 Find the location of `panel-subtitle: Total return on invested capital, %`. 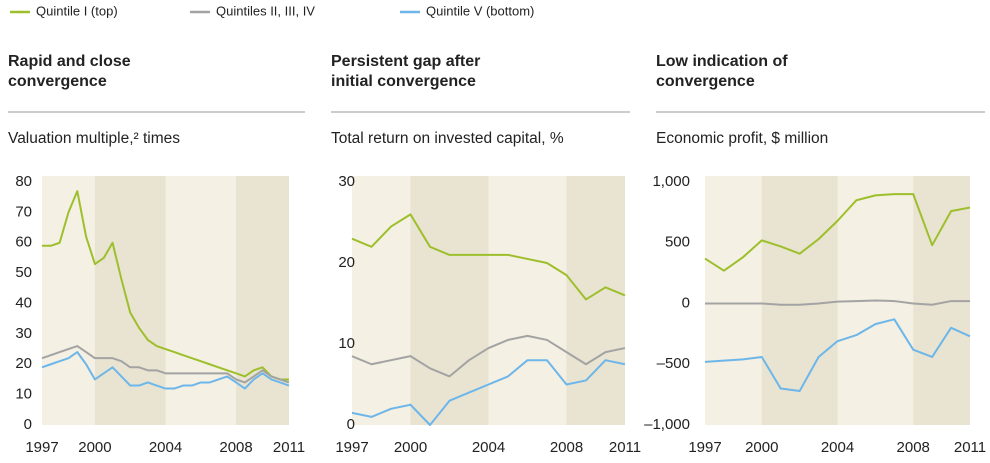

panel-subtitle: Total return on invested capital, % is located at coordinates (447, 138).